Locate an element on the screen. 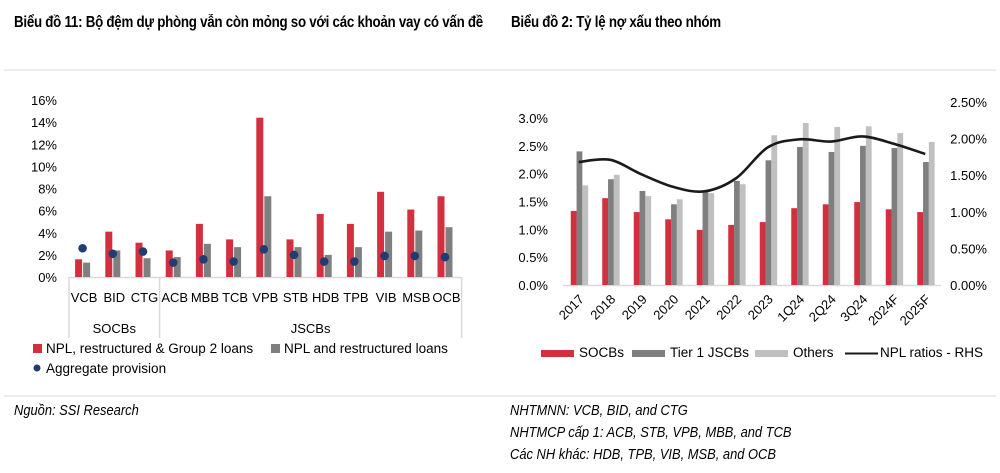  y-tick-label: 14% is located at coordinates (44, 122).